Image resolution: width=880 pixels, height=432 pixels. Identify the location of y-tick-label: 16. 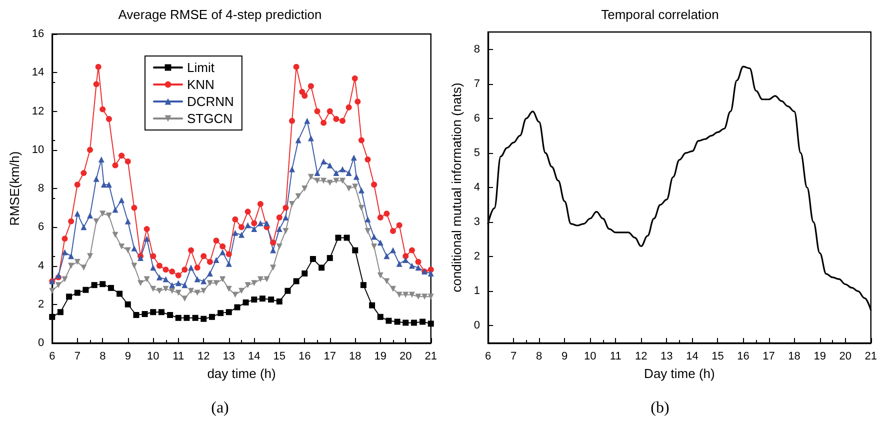
(38, 34).